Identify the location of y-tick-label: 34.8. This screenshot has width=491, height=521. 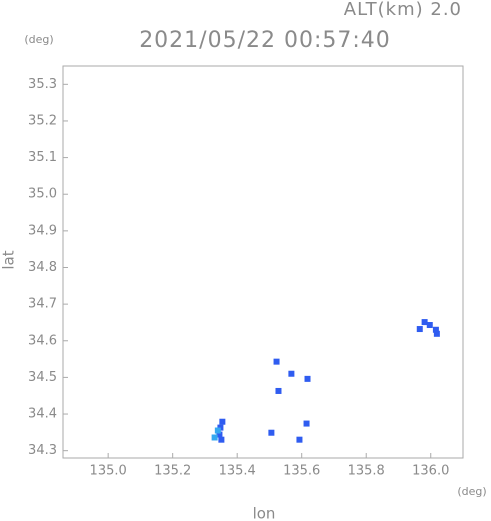
(42, 267).